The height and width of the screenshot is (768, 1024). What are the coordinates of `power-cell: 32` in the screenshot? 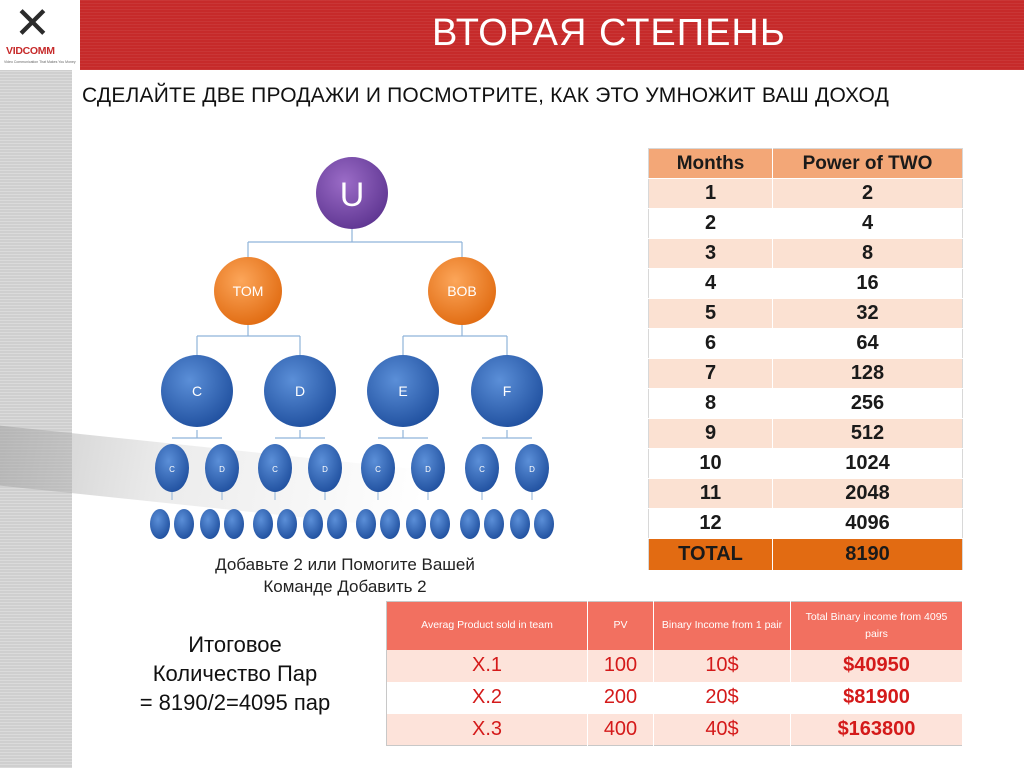 It's located at (867, 313).